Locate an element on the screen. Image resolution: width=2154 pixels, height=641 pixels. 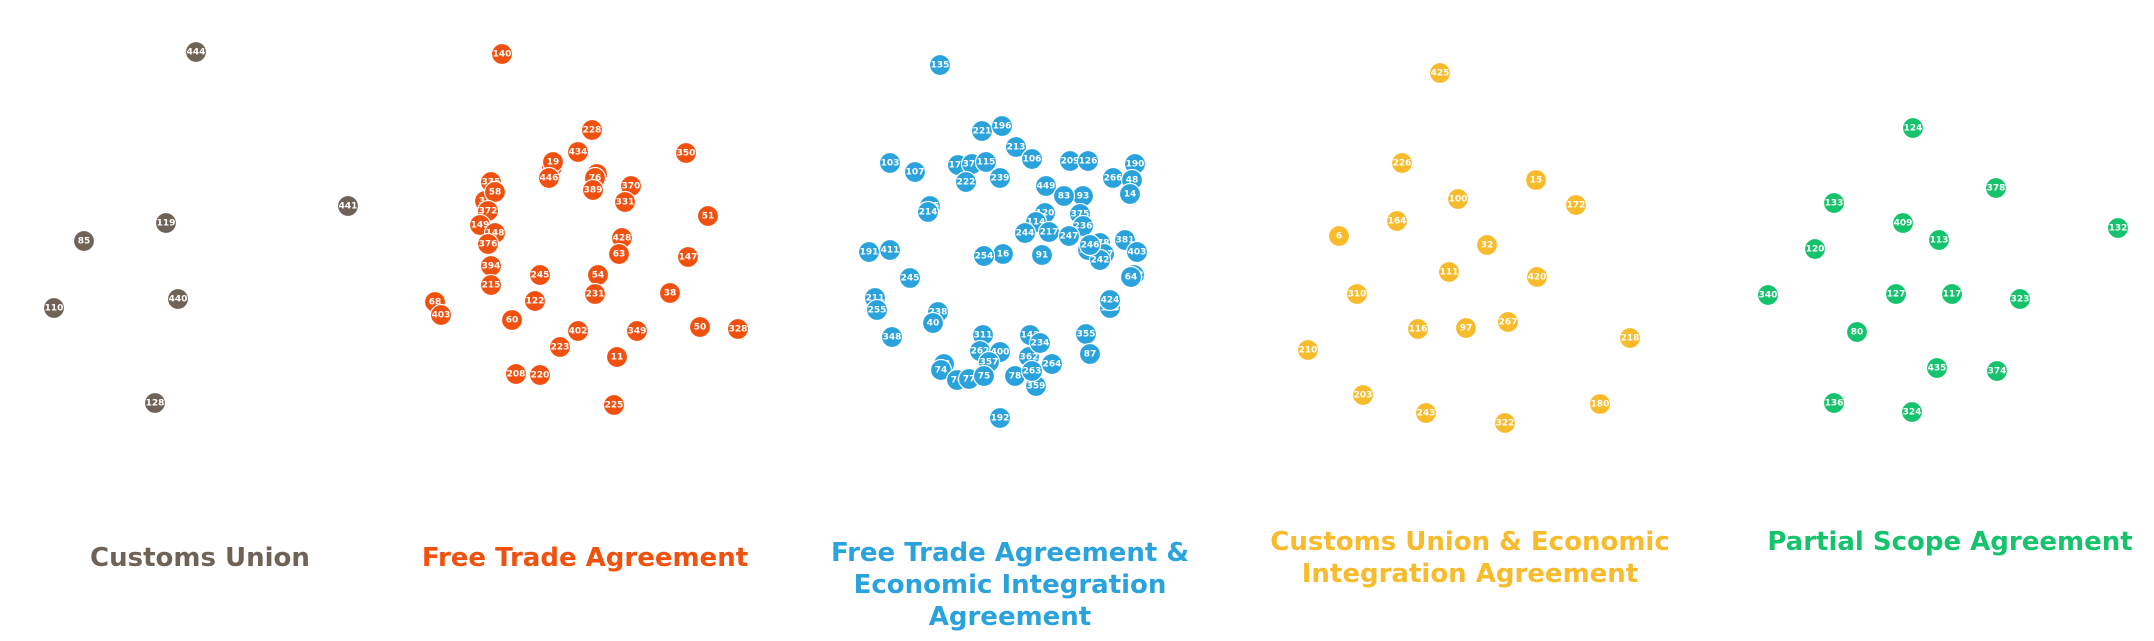
node-label: 209 is located at coordinates (1070, 162).